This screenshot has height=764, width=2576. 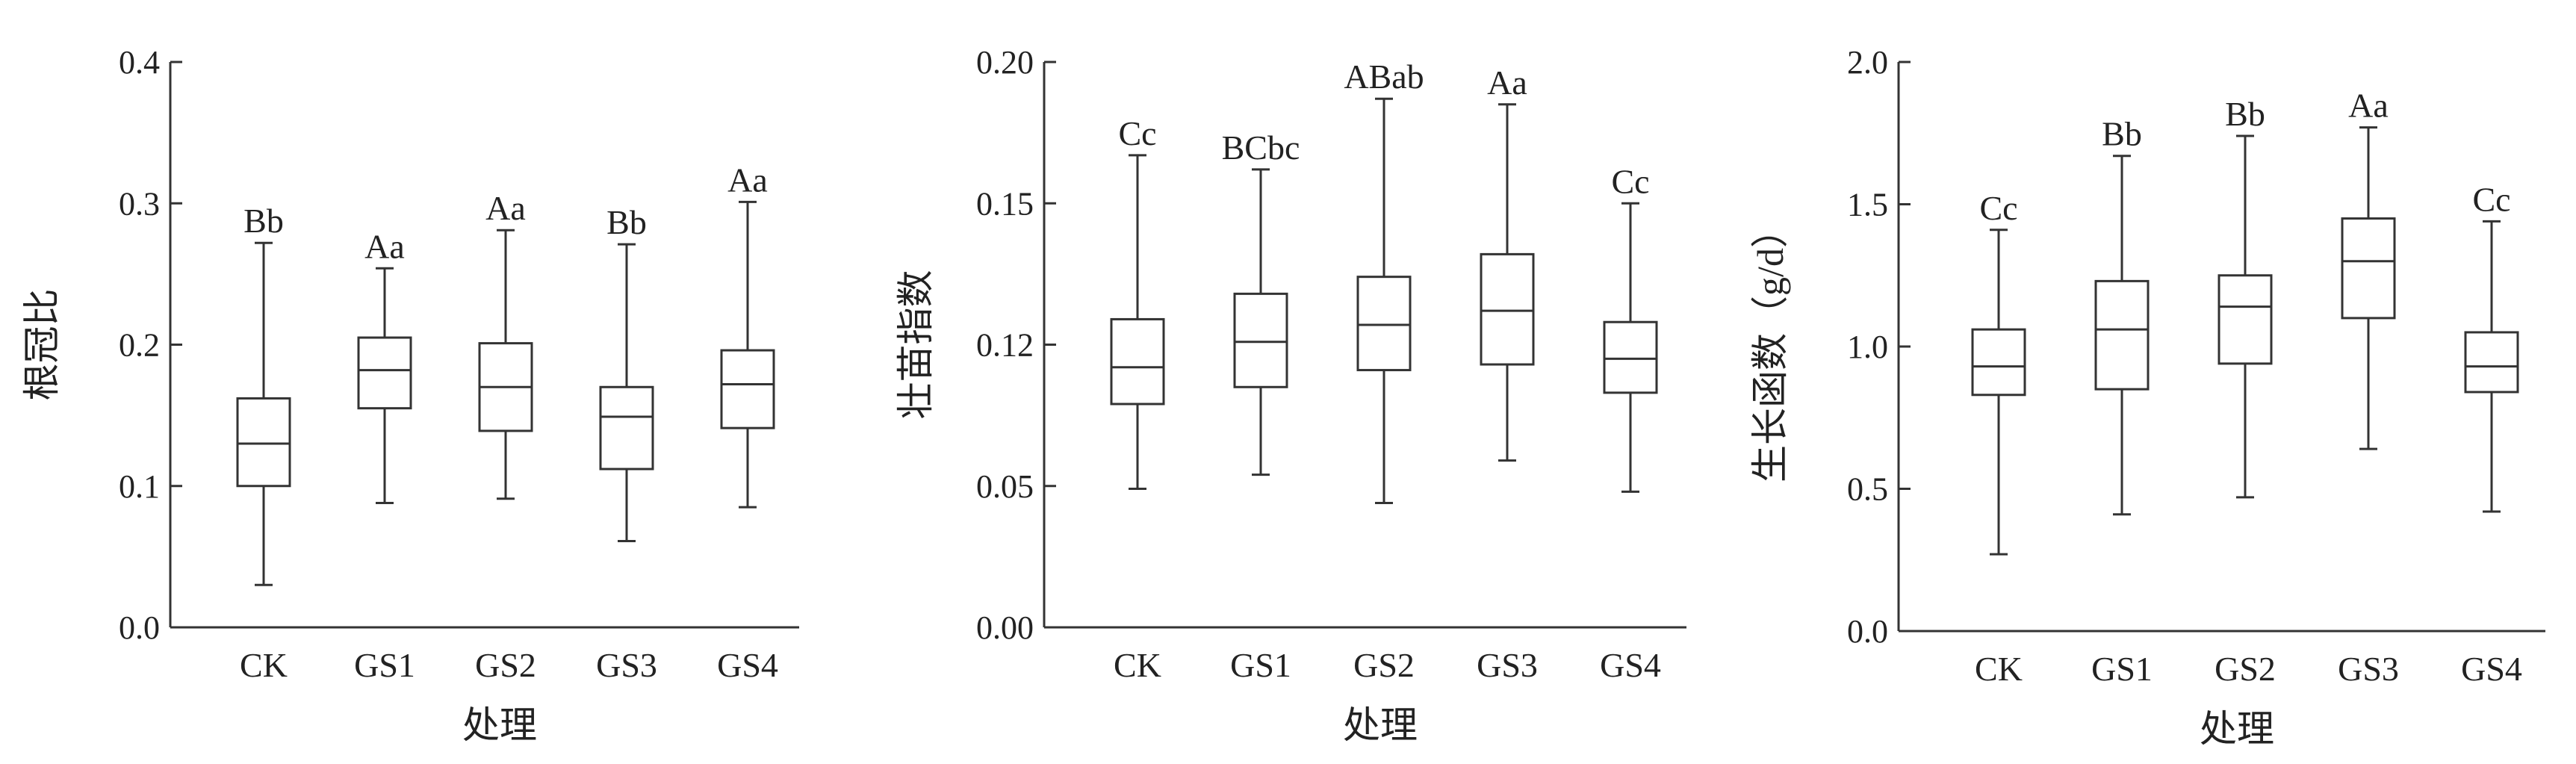 I want to click on box-gs2: ABab, so click(x=1384, y=281).